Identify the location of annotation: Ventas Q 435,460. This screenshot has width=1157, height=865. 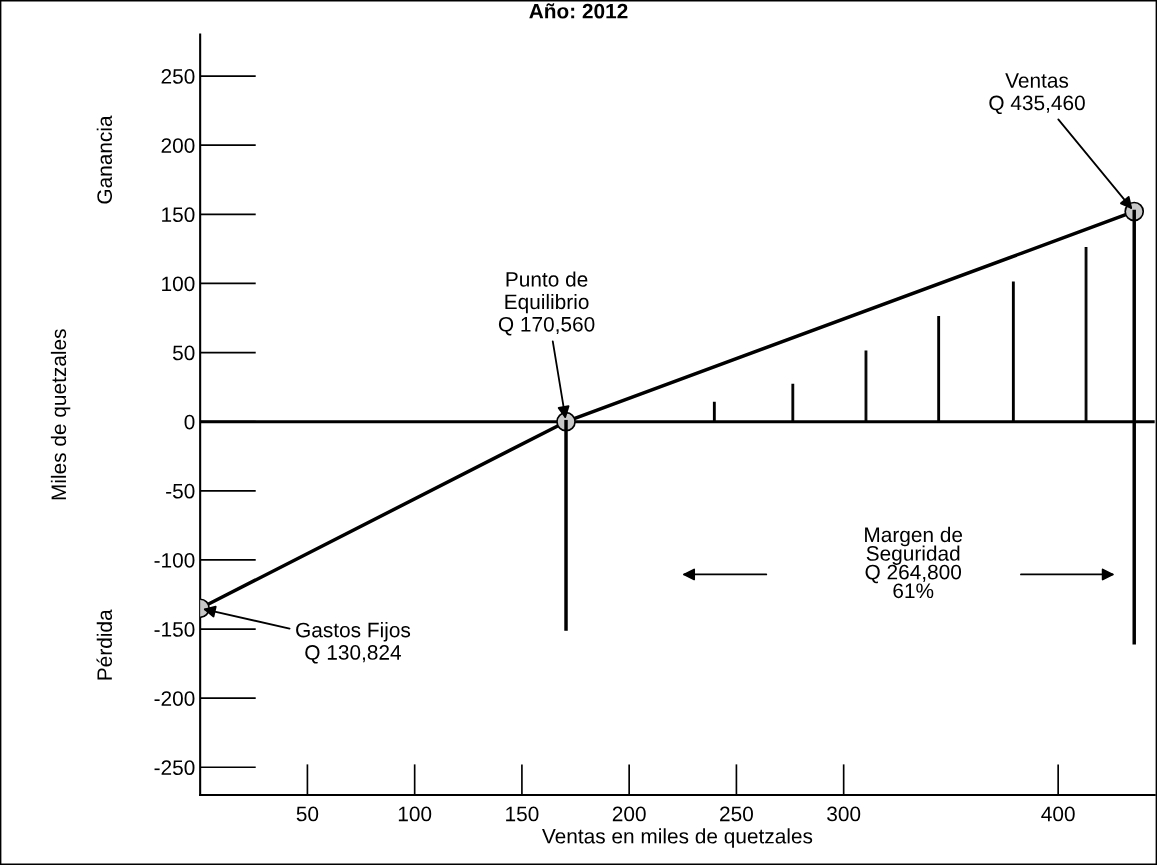
(1037, 94).